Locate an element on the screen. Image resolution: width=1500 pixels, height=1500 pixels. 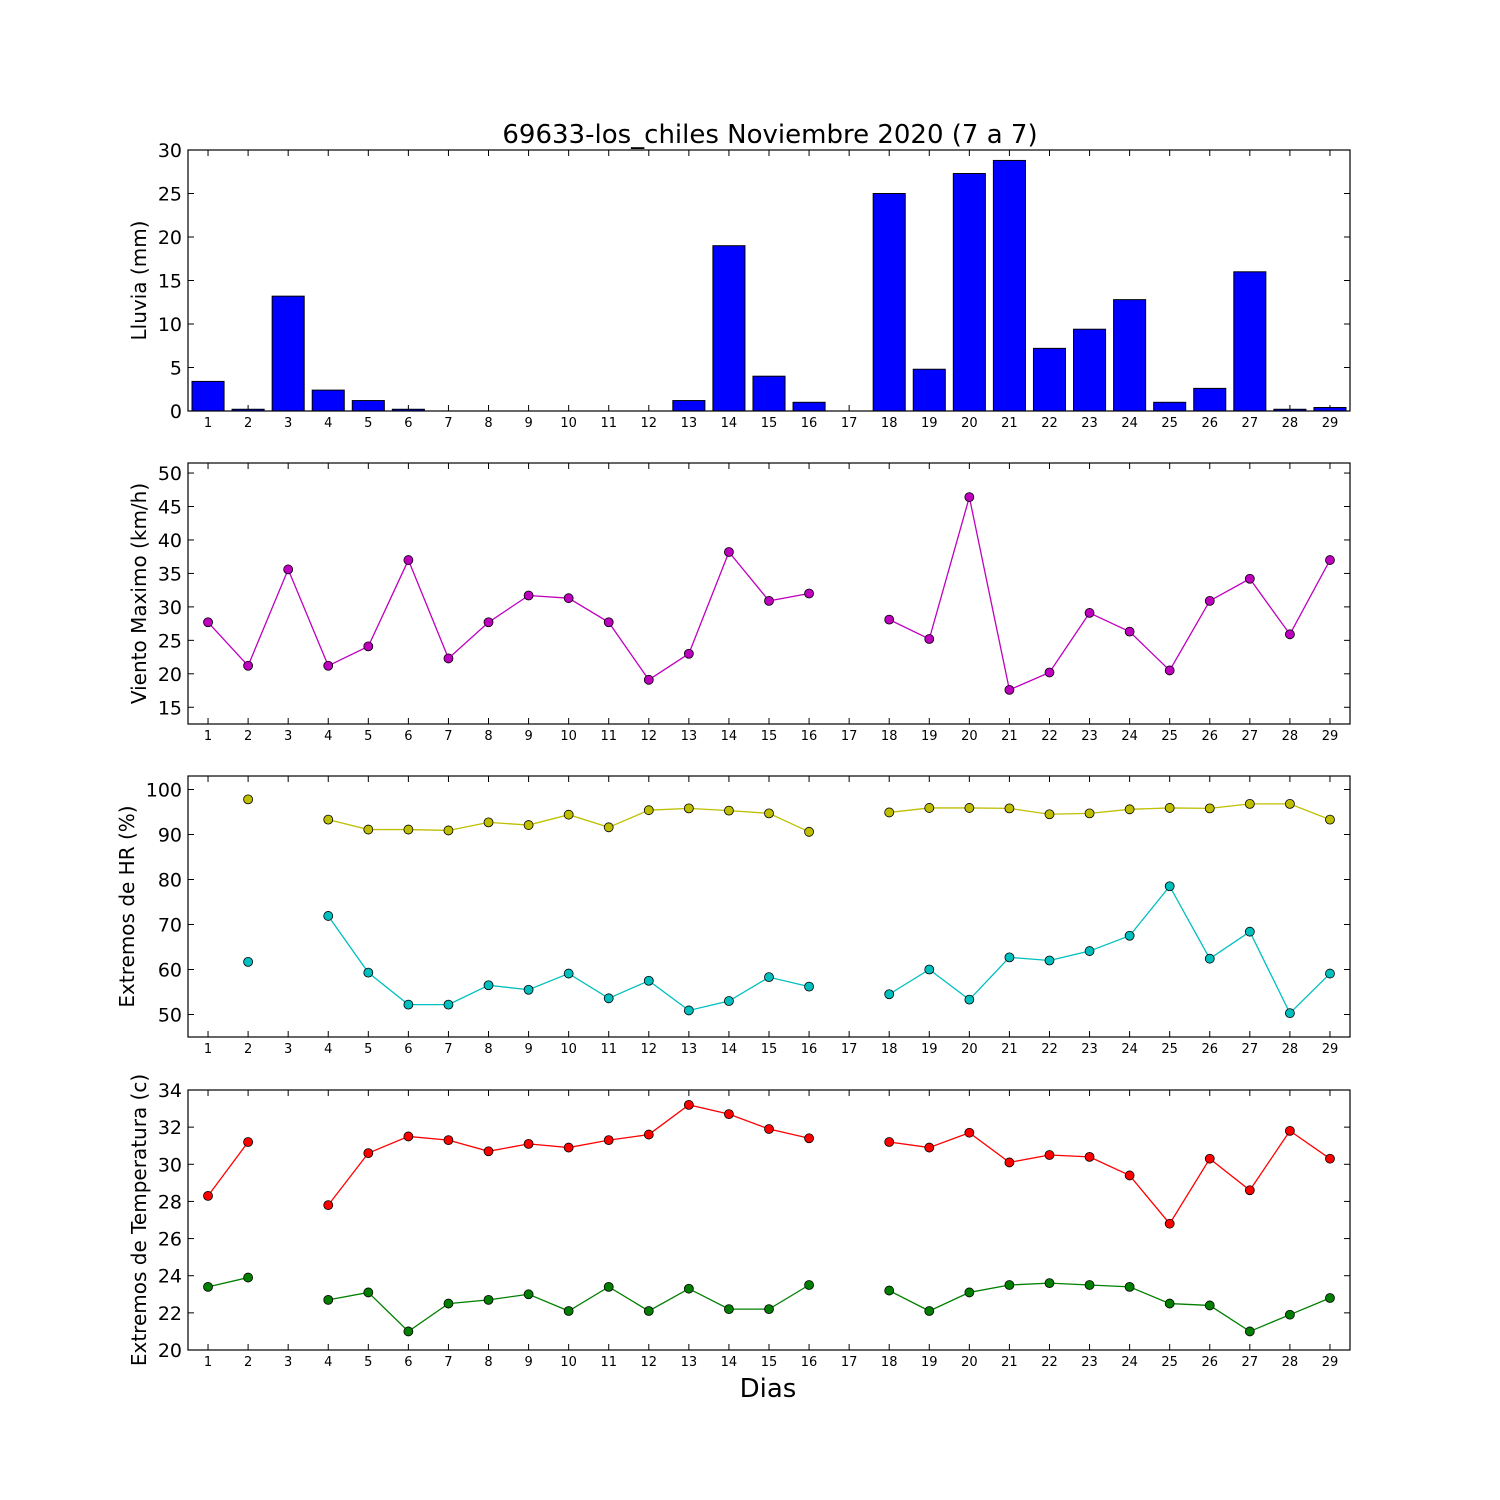
x-tick-label: 17 is located at coordinates (849, 1362).